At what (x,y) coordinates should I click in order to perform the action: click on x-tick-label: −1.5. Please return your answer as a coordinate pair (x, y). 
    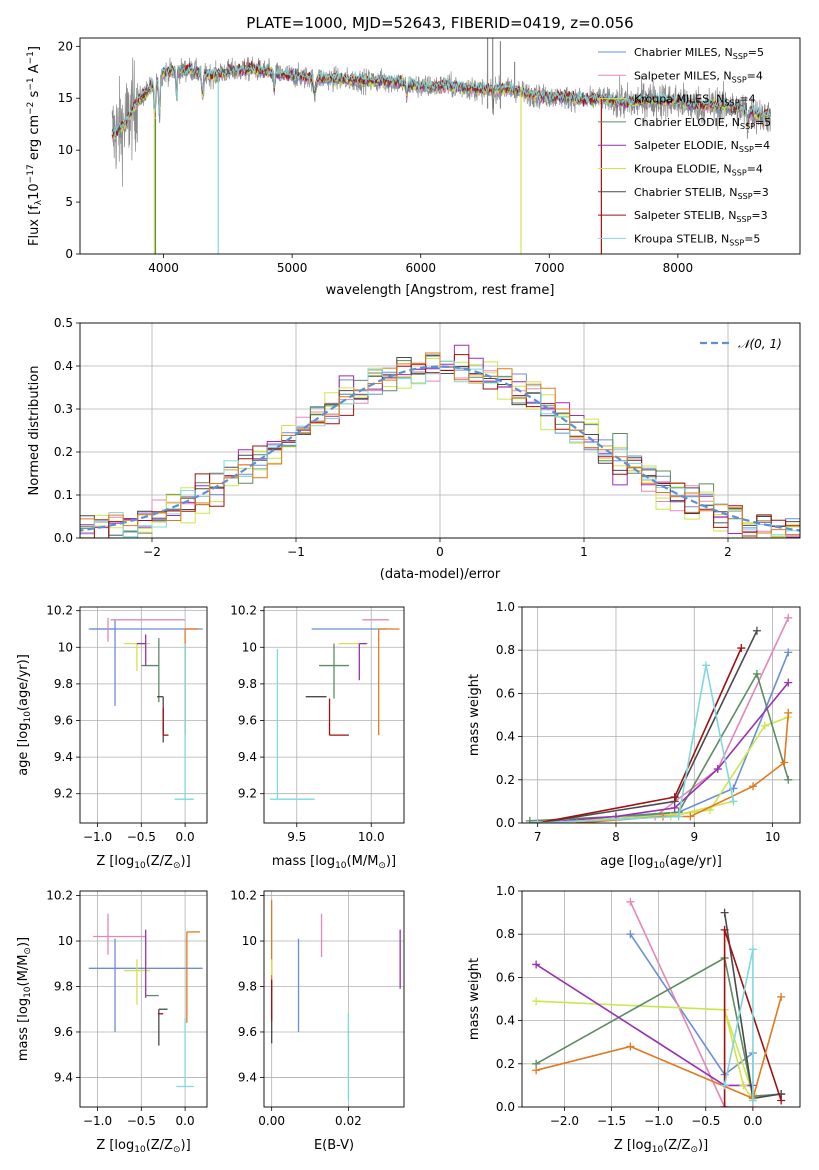
    Looking at the image, I should click on (611, 1121).